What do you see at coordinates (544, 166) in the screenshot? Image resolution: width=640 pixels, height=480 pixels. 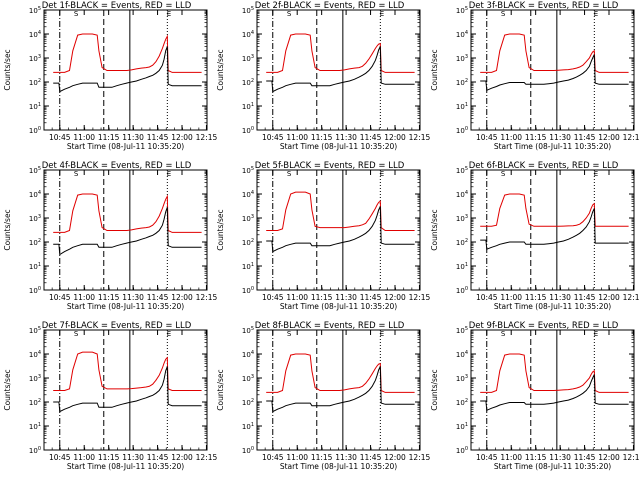 I see `panel-title: Det 6f-BLACK = Events, RED = LLD` at bounding box center [544, 166].